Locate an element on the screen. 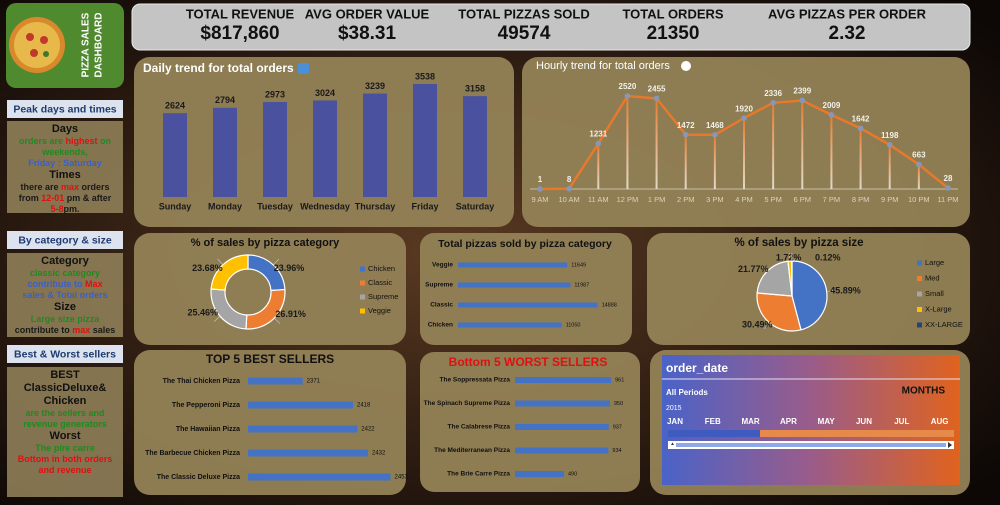  month-label: JUL is located at coordinates (901, 421).